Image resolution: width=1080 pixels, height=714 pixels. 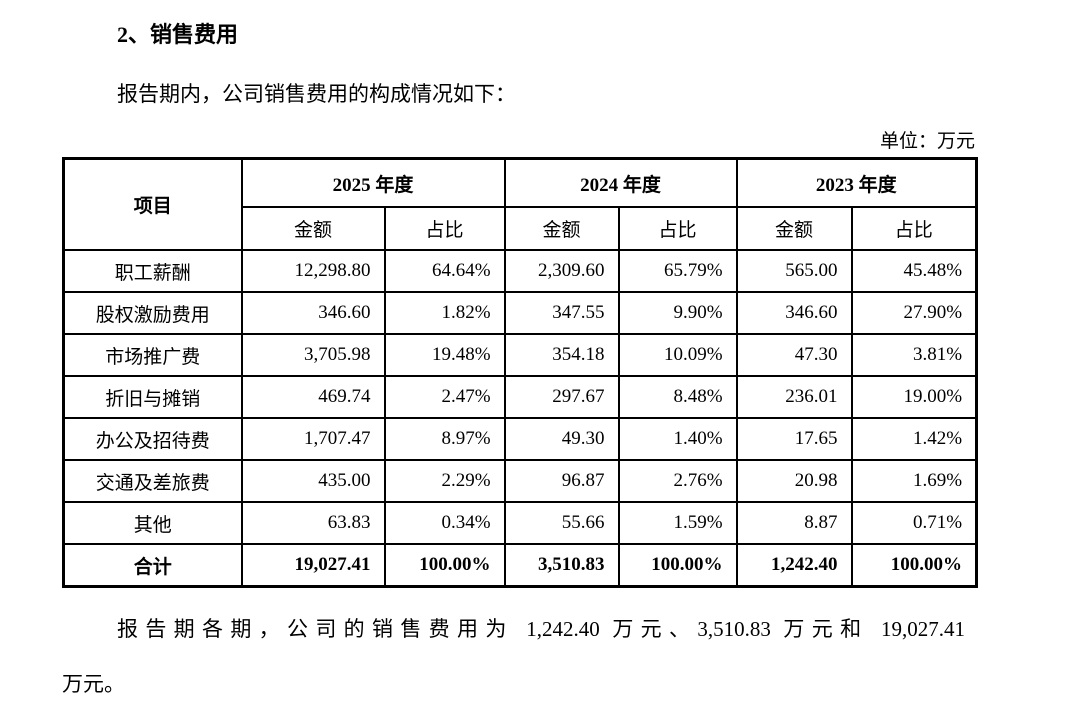 What do you see at coordinates (444, 523) in the screenshot?
I see `ratio-cell: 0.34%` at bounding box center [444, 523].